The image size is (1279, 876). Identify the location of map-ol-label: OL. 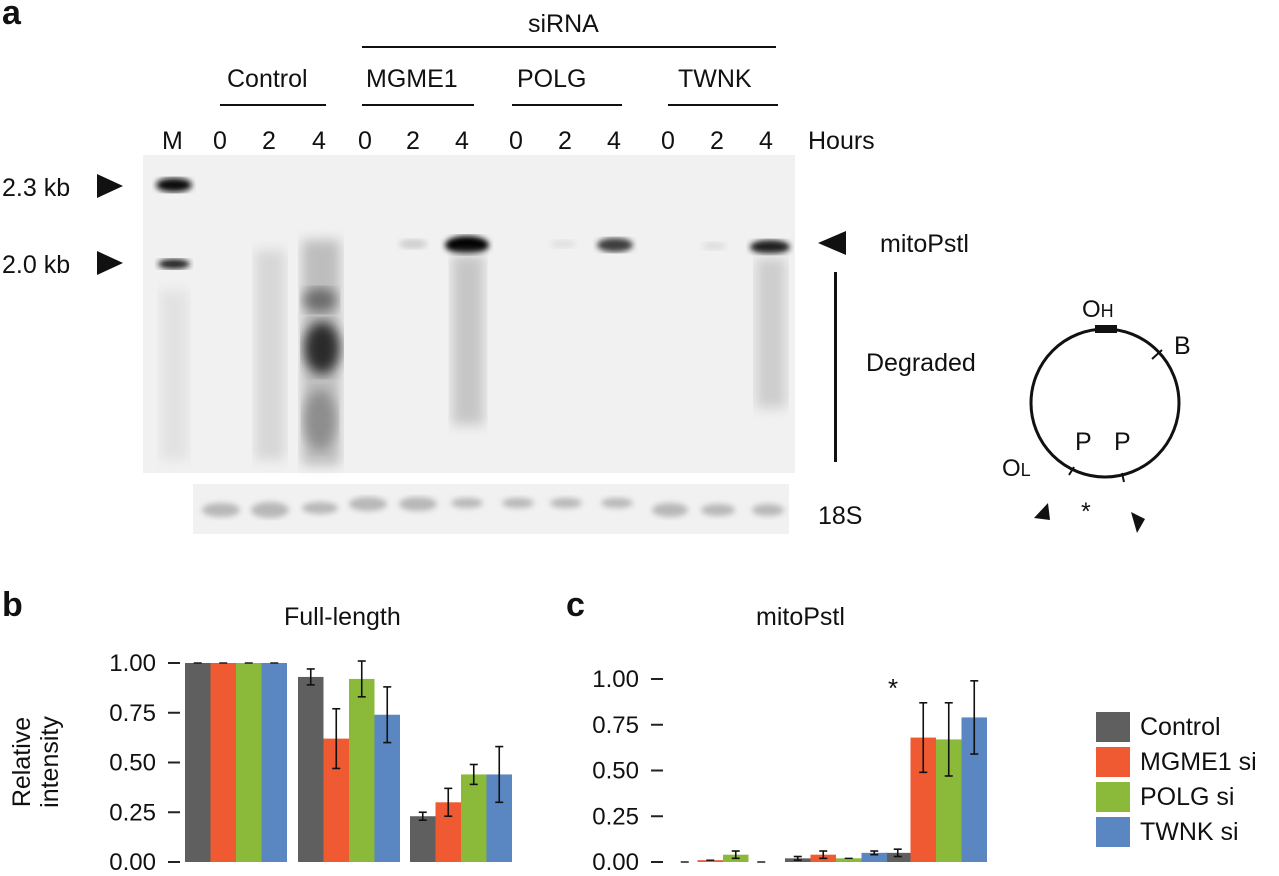
(1016, 468).